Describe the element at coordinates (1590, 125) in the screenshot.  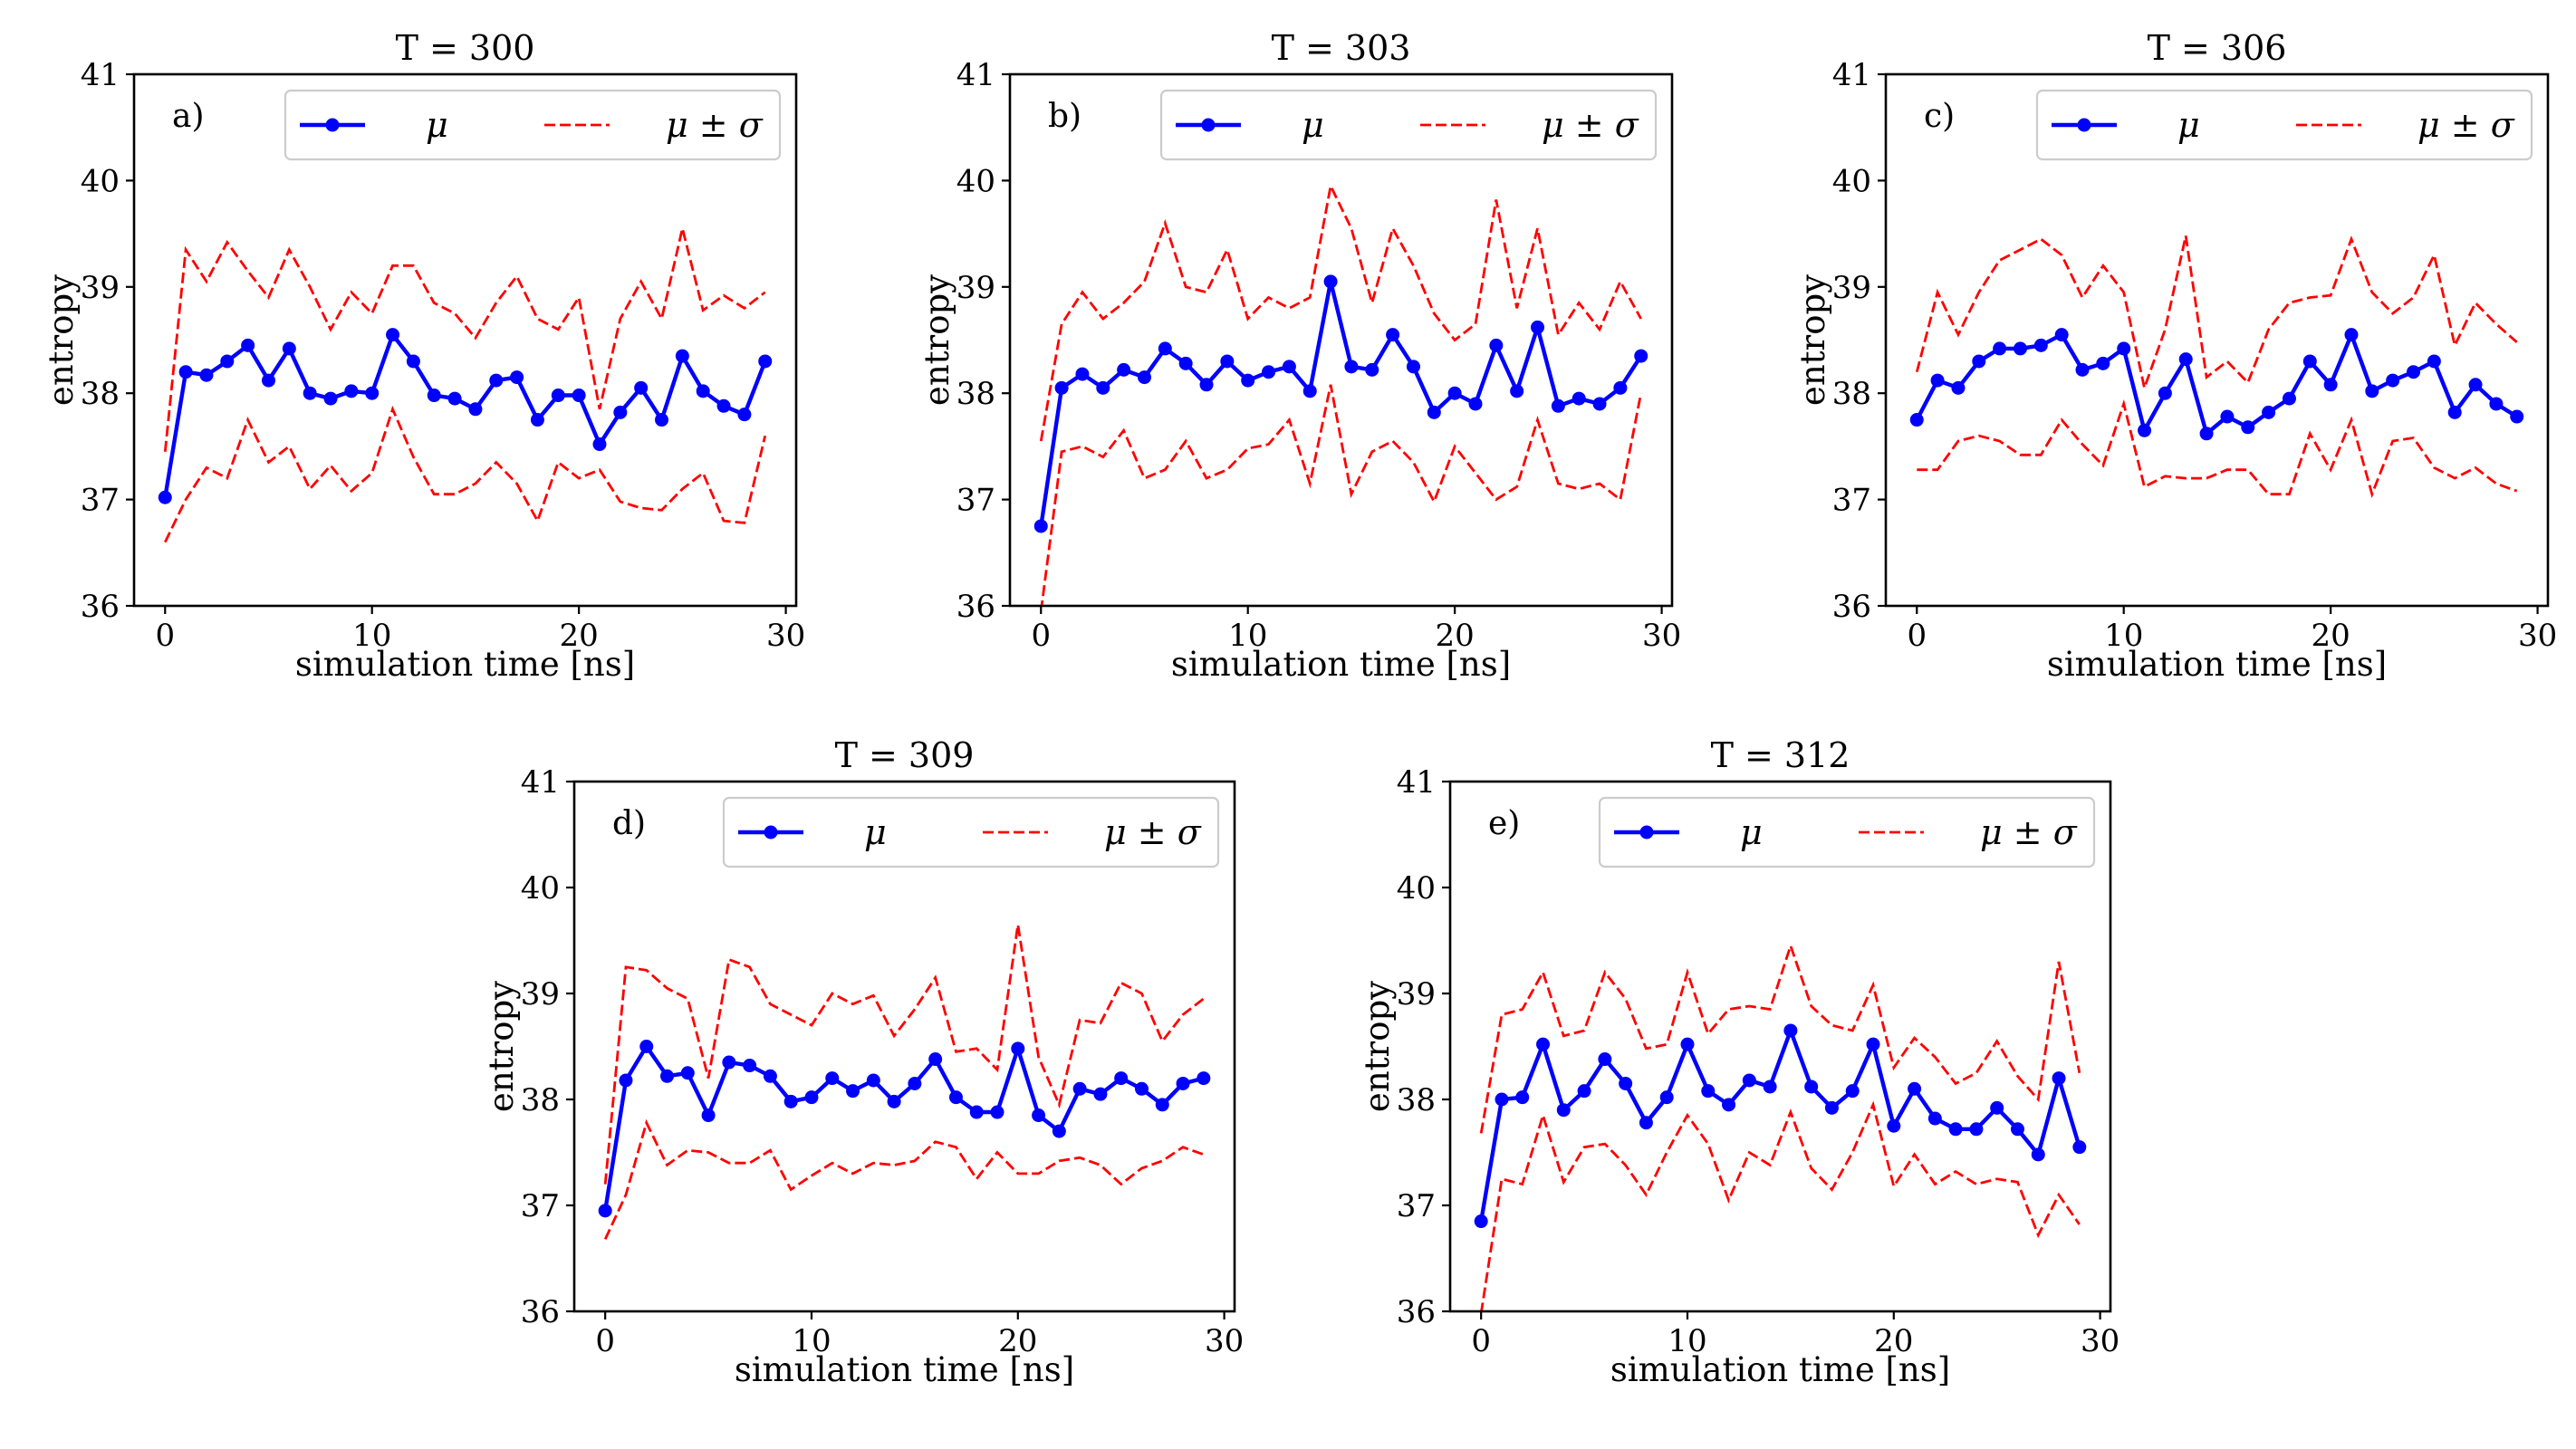
I see `legend-band-label: μ ± σ` at that location.